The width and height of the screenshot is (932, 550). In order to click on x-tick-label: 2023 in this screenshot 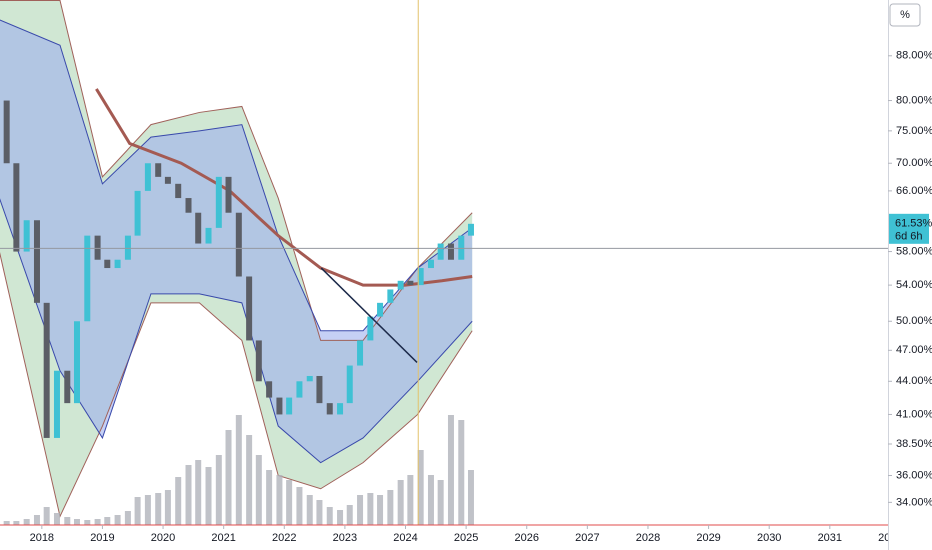, I will do `click(345, 538)`.